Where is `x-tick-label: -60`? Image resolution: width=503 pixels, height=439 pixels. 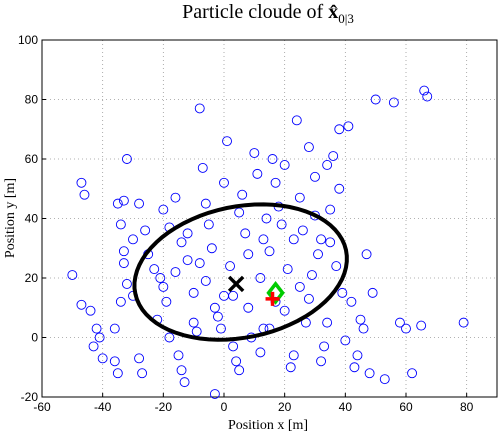
x-tick-label: -60 is located at coordinates (42, 407).